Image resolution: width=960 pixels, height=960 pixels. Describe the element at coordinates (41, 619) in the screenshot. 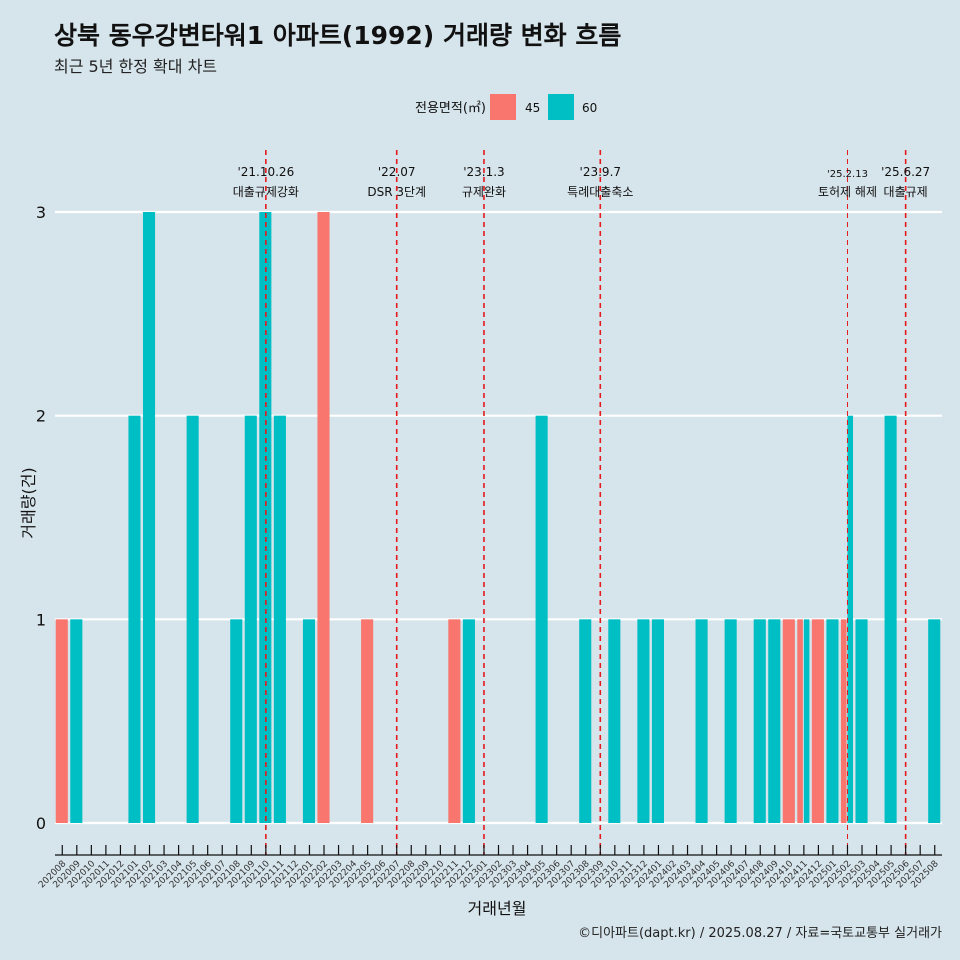

I see `y-tick-label: 1` at that location.